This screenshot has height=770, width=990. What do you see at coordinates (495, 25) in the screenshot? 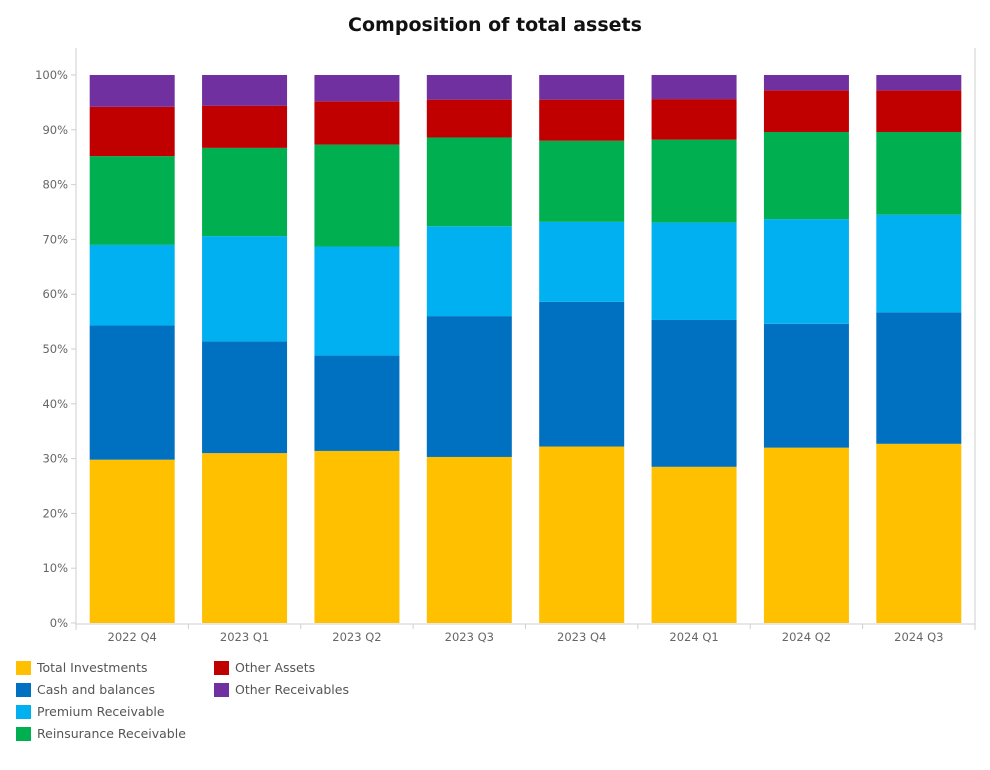
I see `chart-title: Composition of total assets` at bounding box center [495, 25].